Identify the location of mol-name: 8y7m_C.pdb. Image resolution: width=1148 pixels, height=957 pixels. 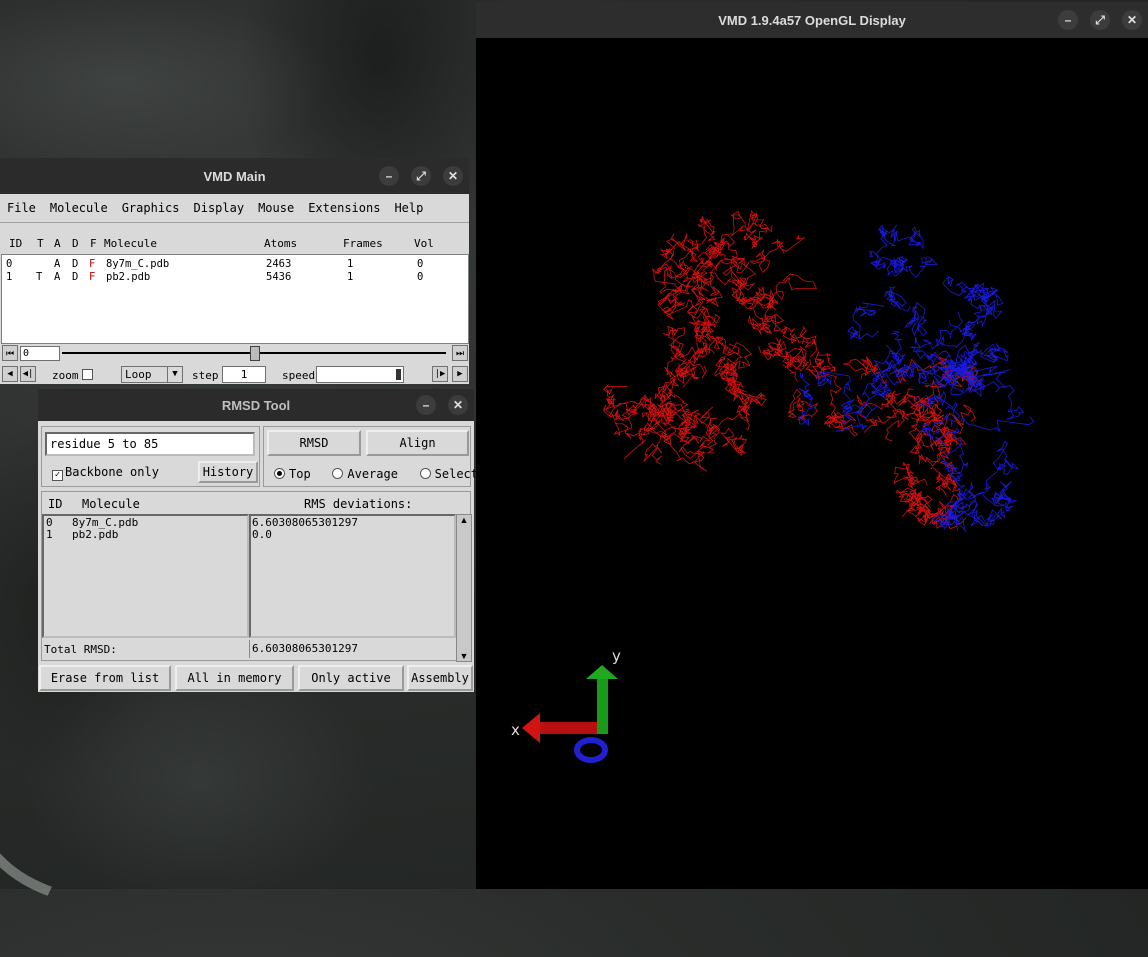
(138, 264).